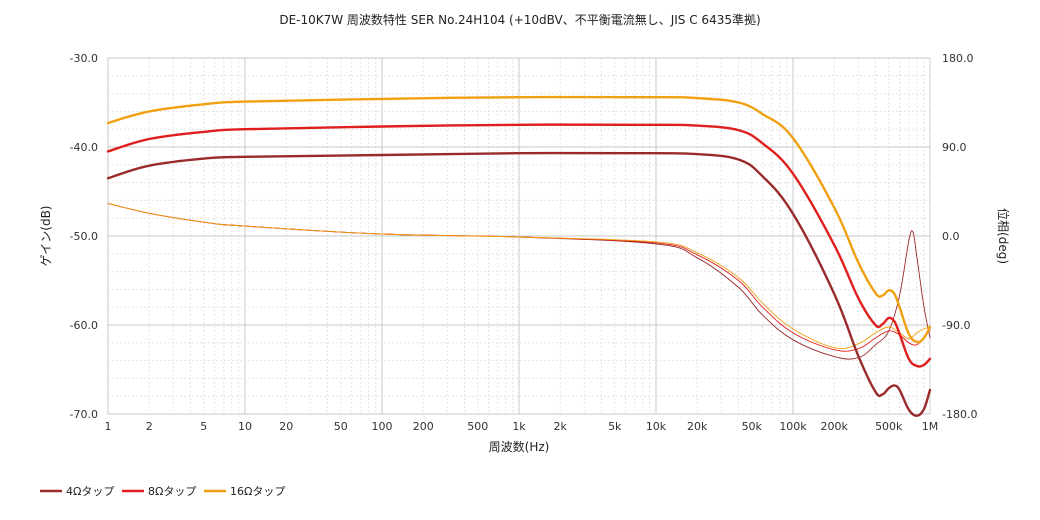  Describe the element at coordinates (889, 426) in the screenshot. I see `x-tick-label: 500k` at that location.